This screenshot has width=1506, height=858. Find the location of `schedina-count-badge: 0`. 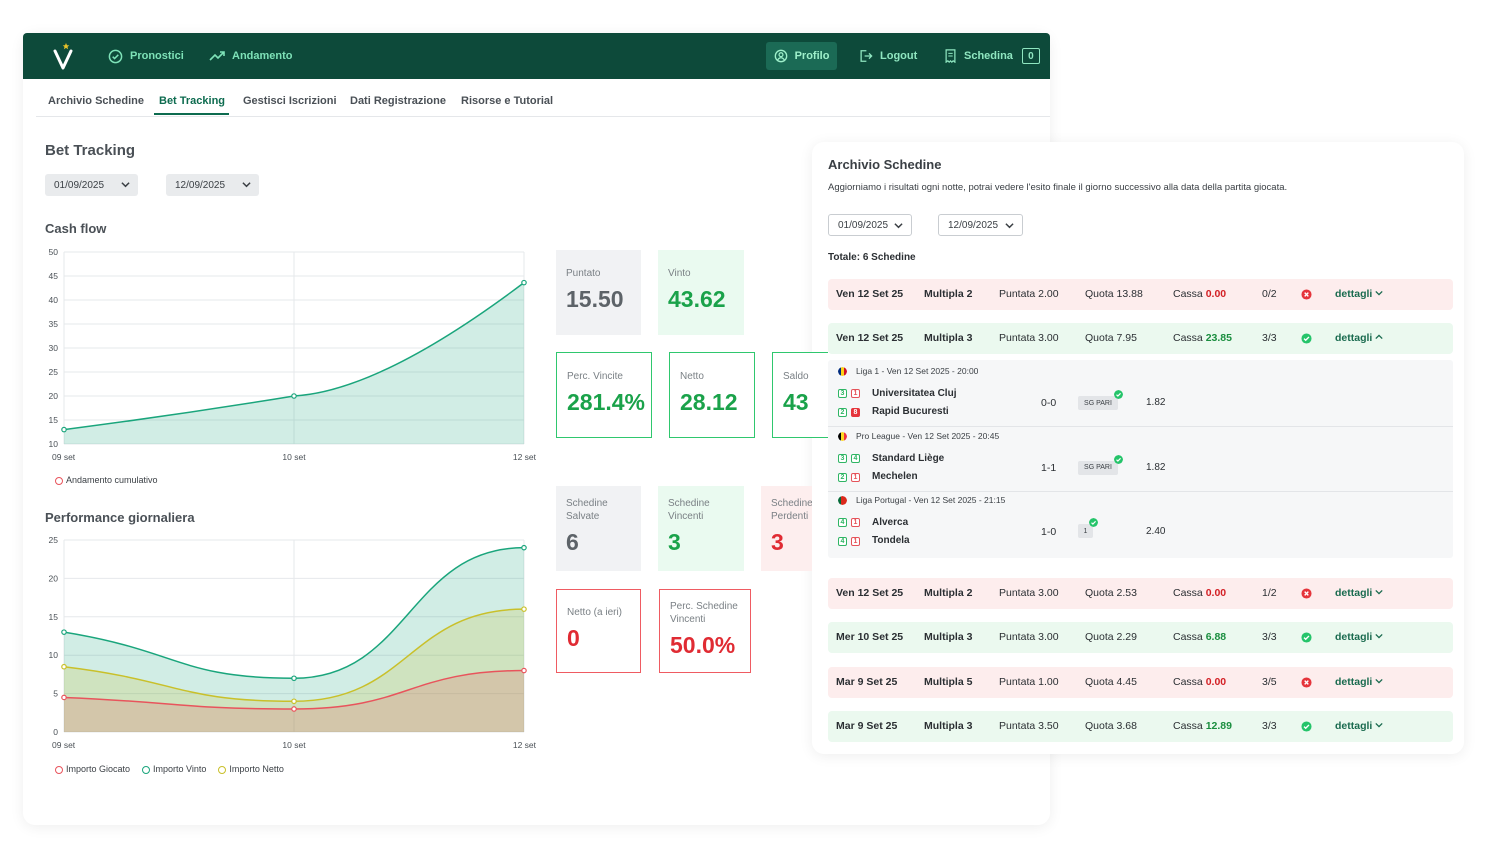

schedina-count-badge: 0 is located at coordinates (1030, 56).